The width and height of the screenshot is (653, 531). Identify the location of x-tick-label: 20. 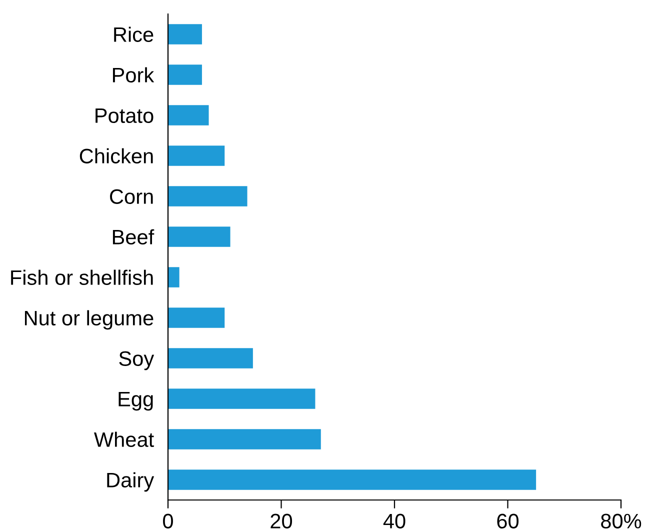
(281, 521).